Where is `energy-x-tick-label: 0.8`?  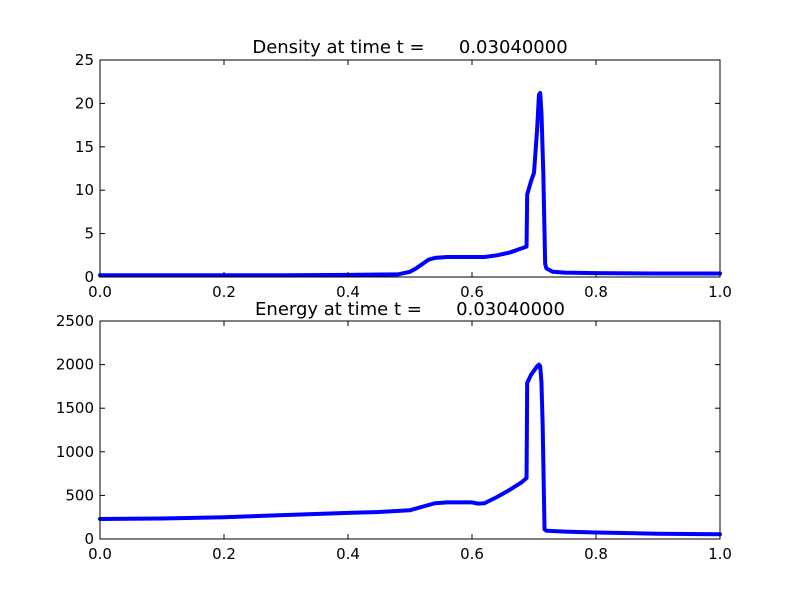
energy-x-tick-label: 0.8 is located at coordinates (596, 554).